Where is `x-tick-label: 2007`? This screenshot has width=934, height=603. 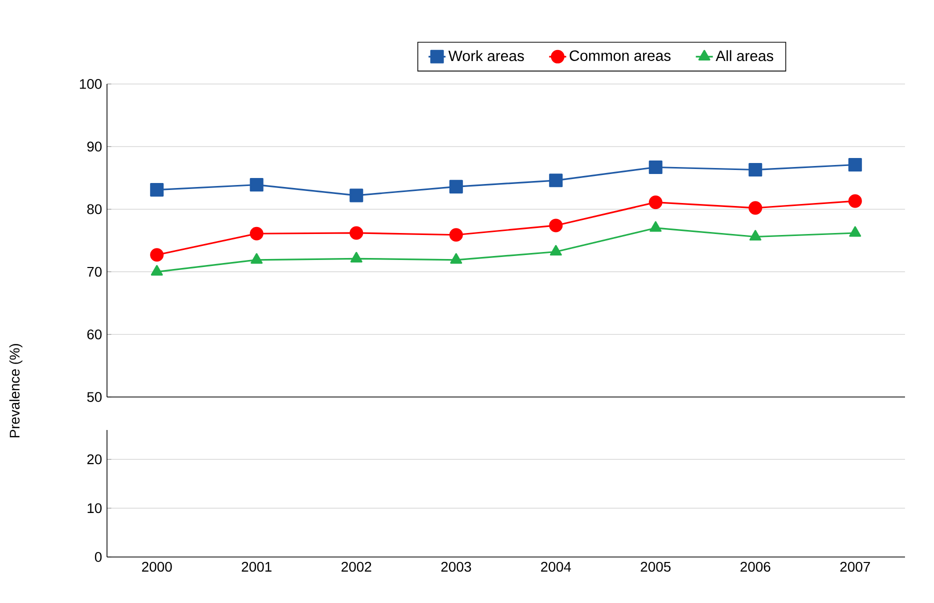 x-tick-label: 2007 is located at coordinates (855, 567).